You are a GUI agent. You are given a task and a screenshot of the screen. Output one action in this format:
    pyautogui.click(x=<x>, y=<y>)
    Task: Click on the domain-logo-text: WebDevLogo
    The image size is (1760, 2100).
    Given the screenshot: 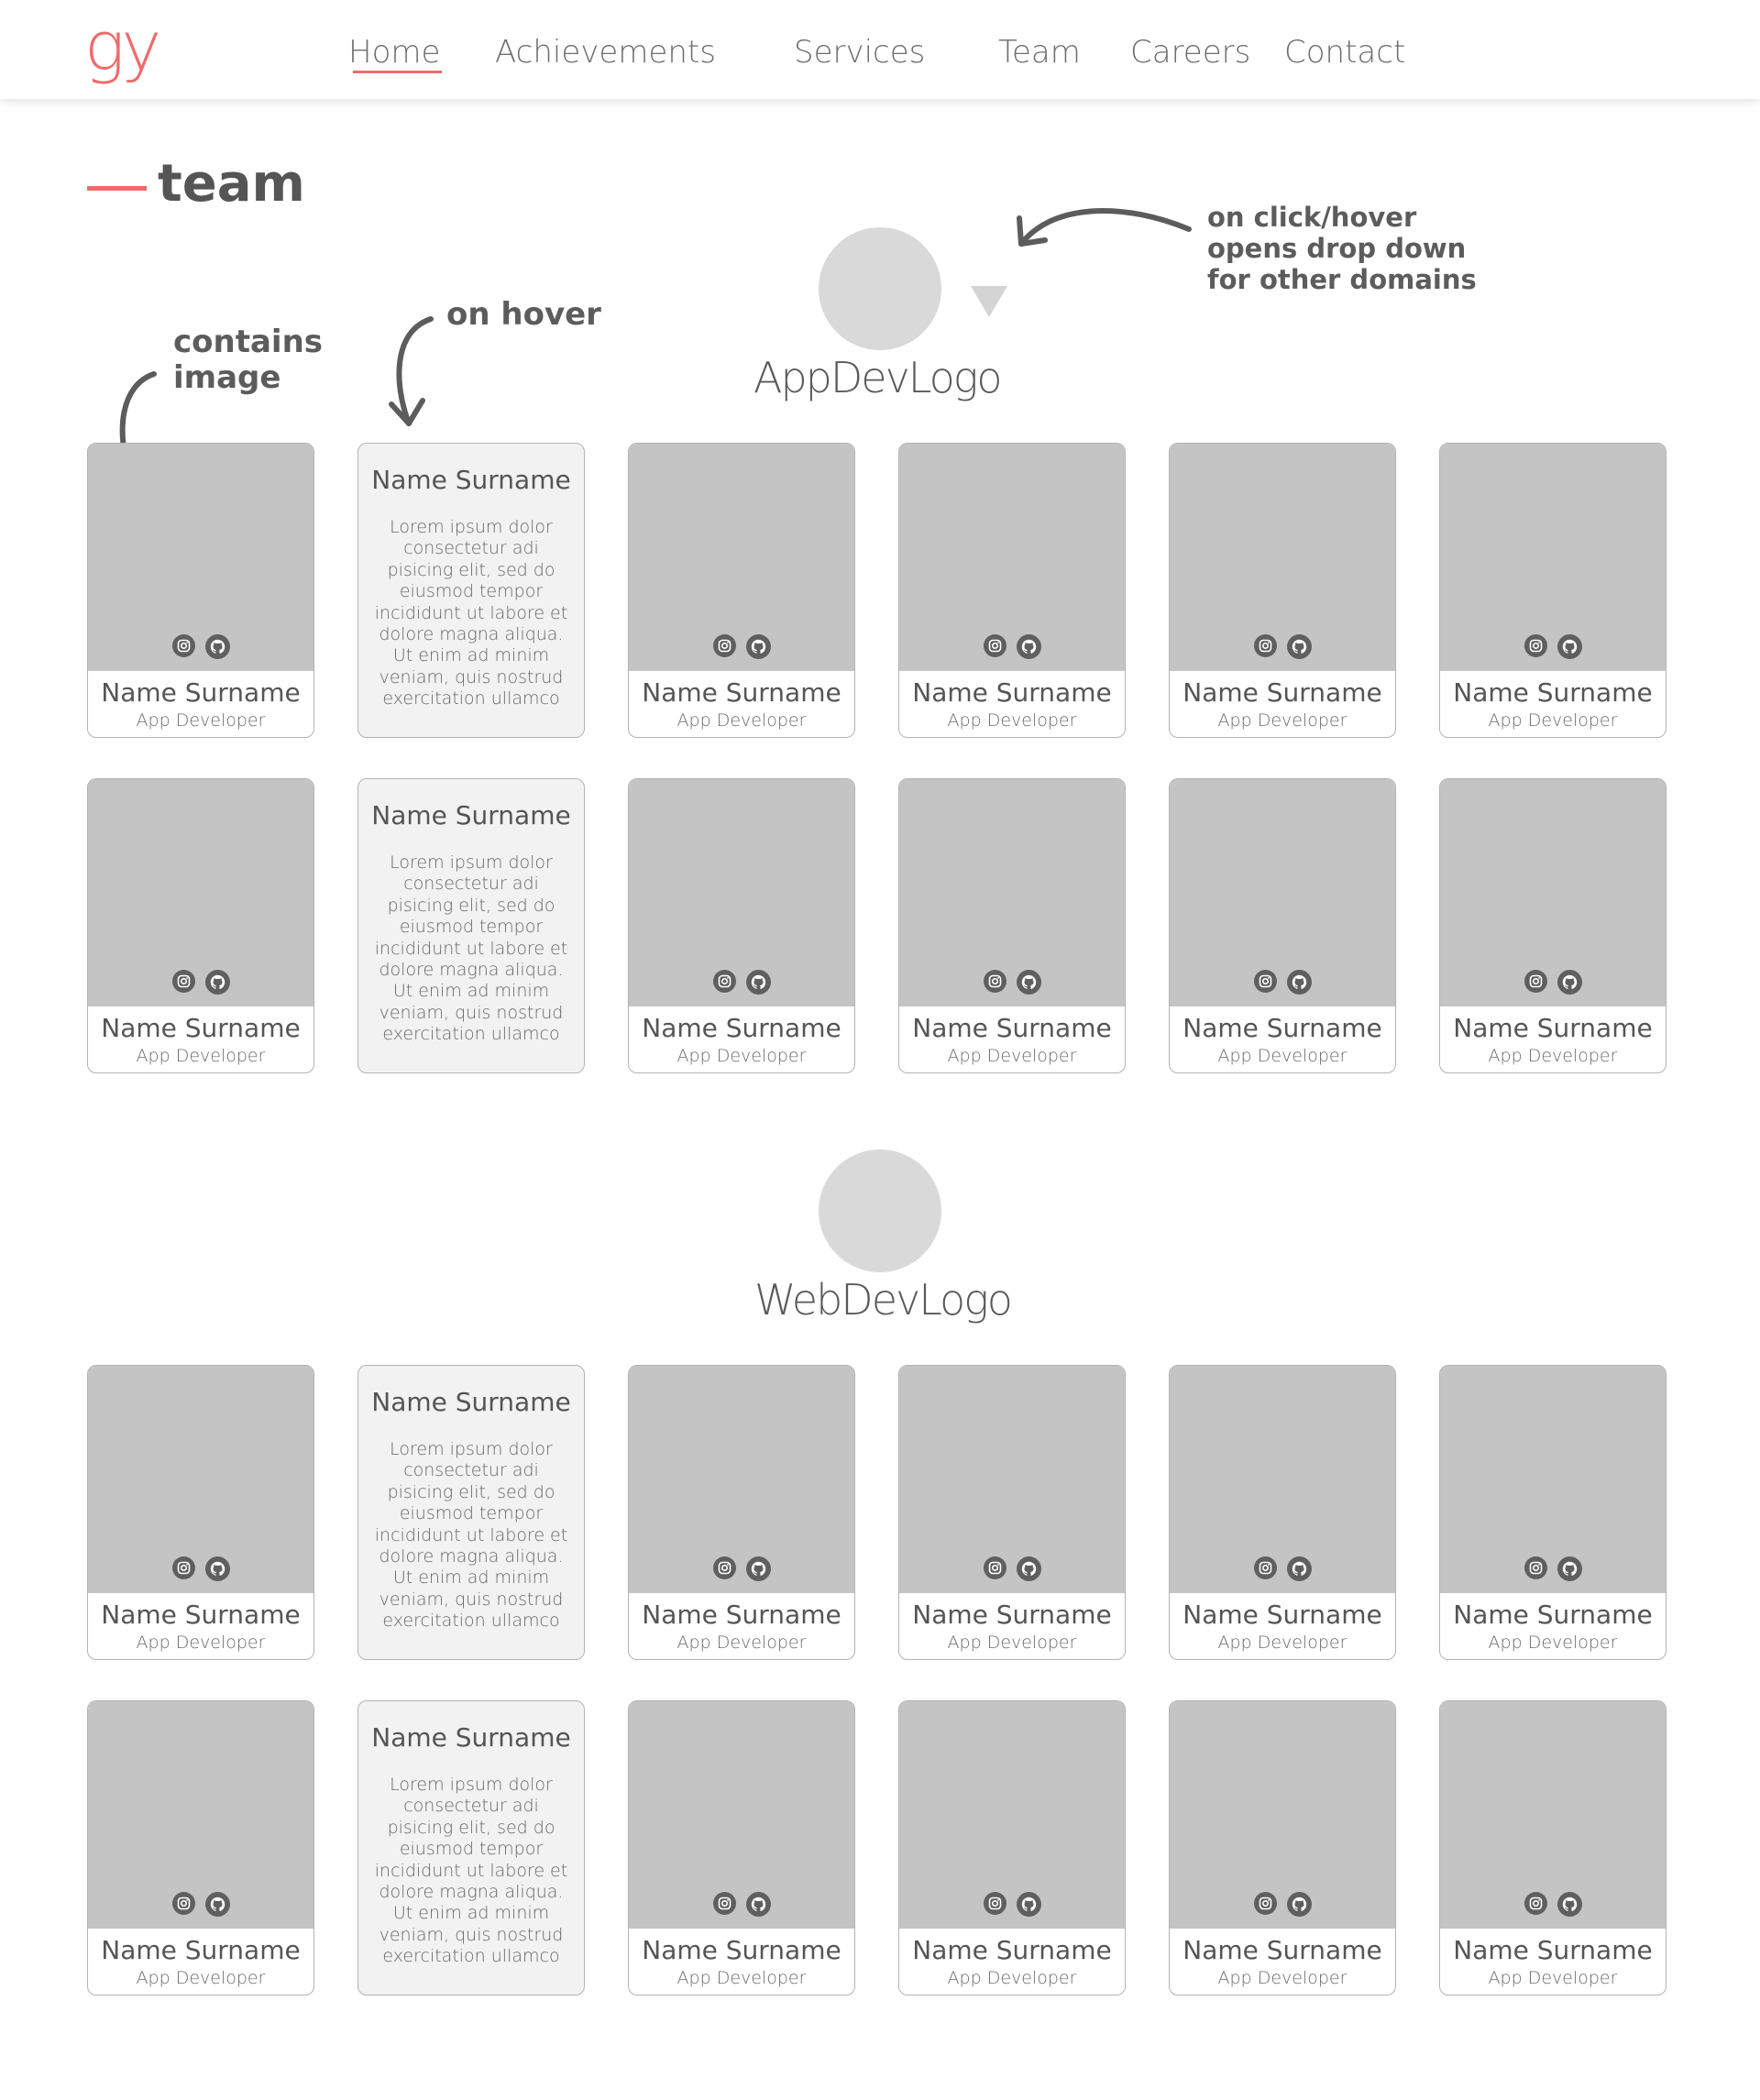 What is the action you would take?
    pyautogui.click(x=883, y=1300)
    